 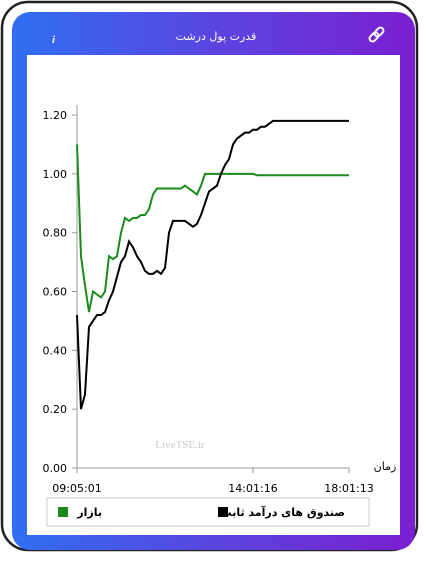 What do you see at coordinates (55, 409) in the screenshot?
I see `y-tick-label: 0.20` at bounding box center [55, 409].